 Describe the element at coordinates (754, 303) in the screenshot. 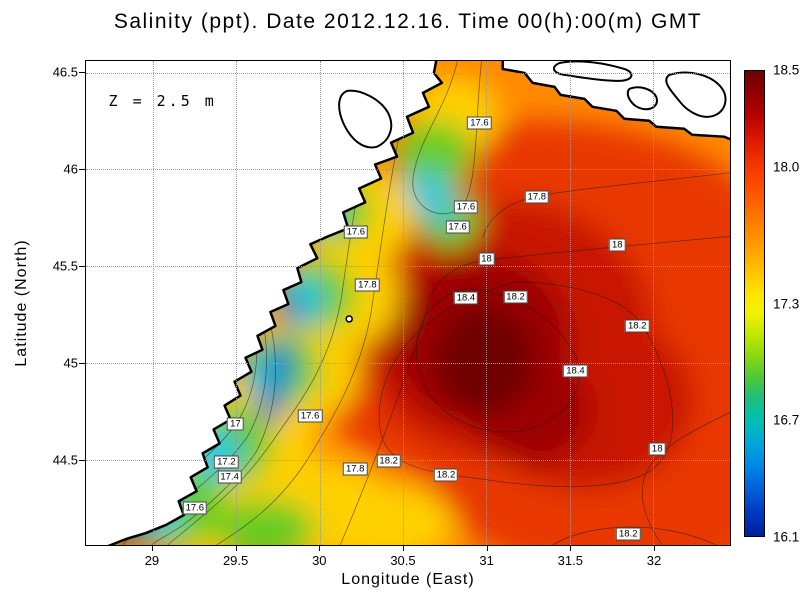

I see `colorbar` at that location.